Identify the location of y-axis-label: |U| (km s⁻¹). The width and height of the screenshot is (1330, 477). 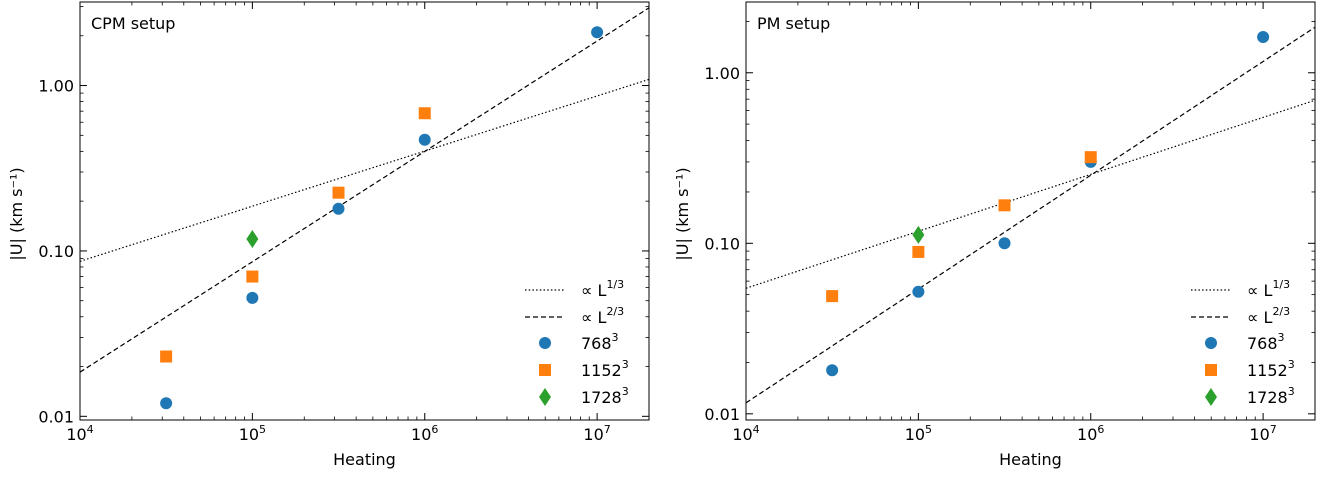
(16, 213).